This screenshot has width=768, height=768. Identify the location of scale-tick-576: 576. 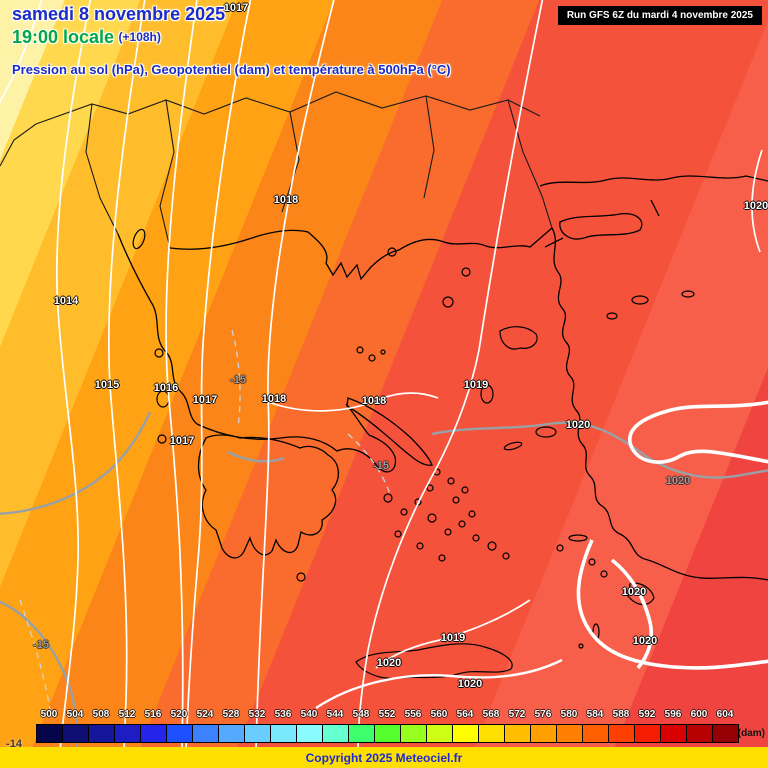
(543, 714).